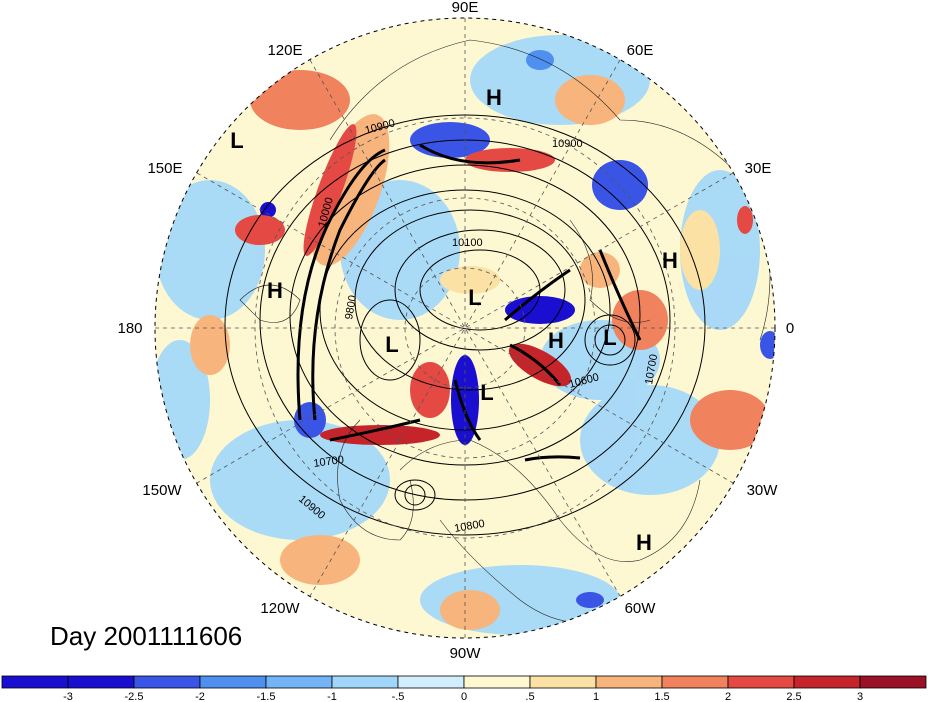 The height and width of the screenshot is (702, 928). I want to click on colorbar-tick-label: -3, so click(68, 696).